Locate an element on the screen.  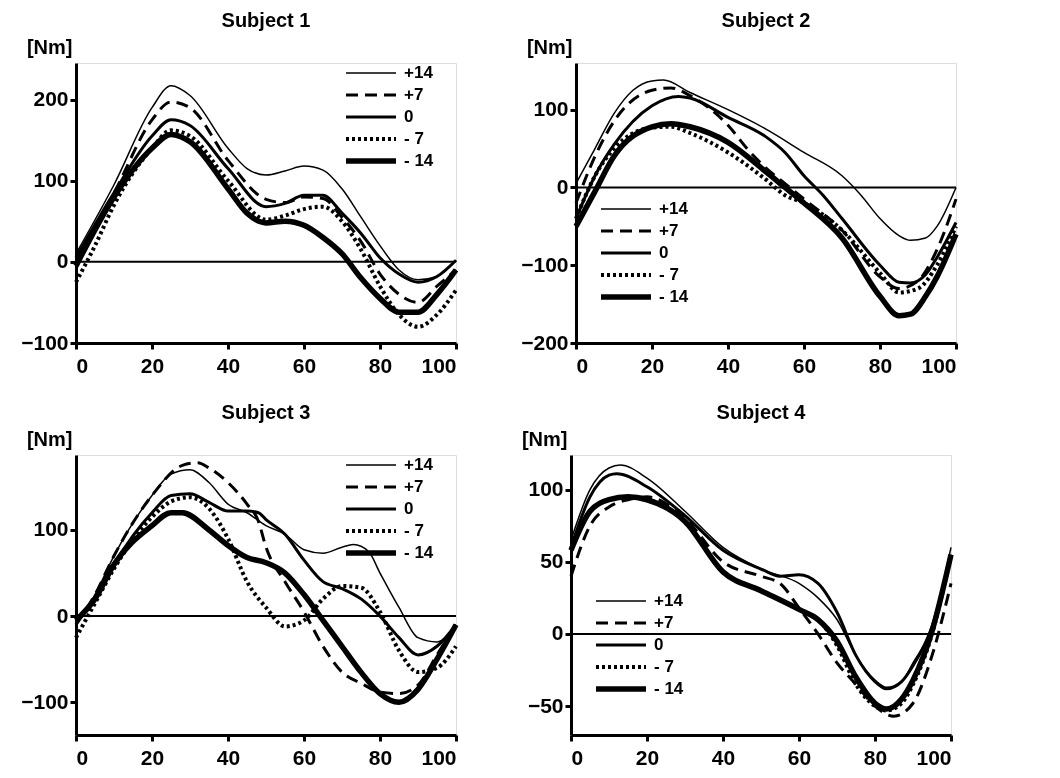
y-tick-label: 200 is located at coordinates (51, 99).